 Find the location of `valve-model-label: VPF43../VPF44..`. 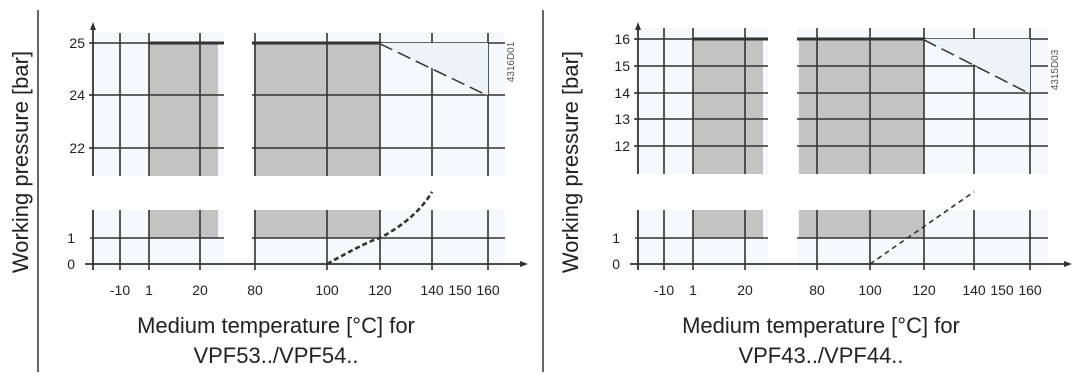

valve-model-label: VPF43../VPF44.. is located at coordinates (820, 355).